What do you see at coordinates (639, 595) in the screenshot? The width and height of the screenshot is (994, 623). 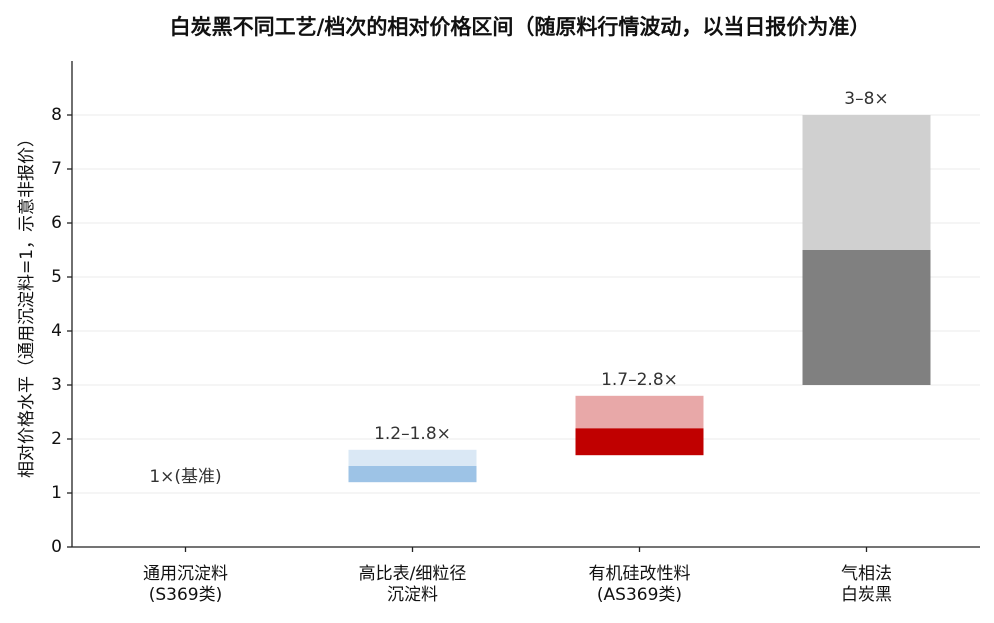 I see `x-tick-label: (AS369类)` at bounding box center [639, 595].